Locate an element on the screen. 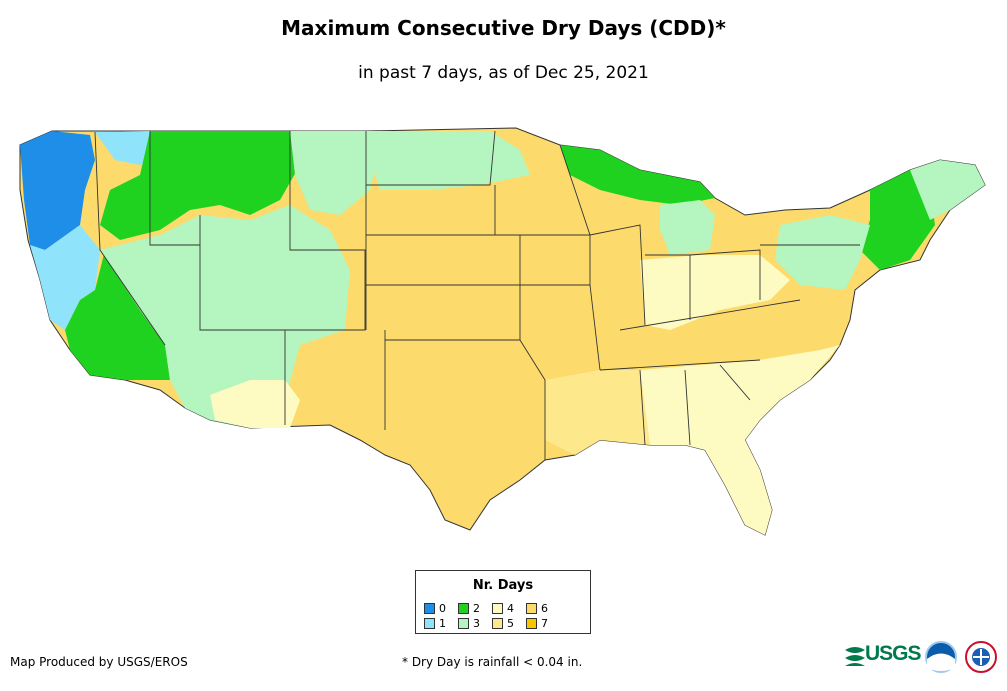 This screenshot has height=691, width=1007. legend-label: 4 is located at coordinates (510, 608).